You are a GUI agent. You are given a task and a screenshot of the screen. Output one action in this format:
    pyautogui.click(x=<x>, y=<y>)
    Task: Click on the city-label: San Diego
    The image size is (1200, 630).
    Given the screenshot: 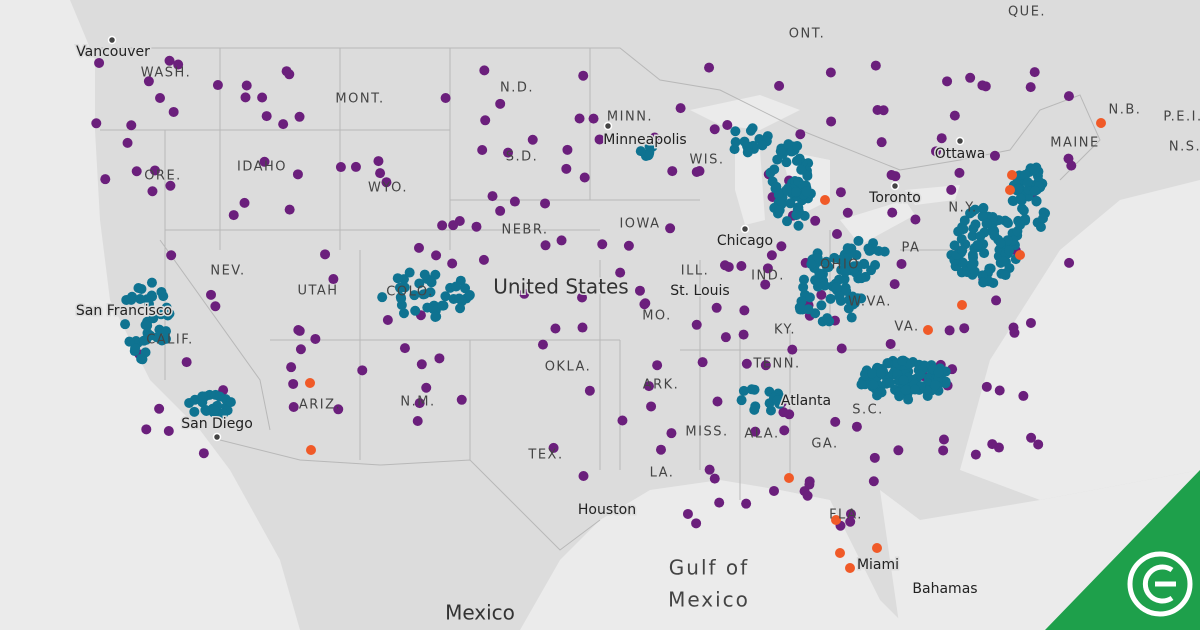 What is the action you would take?
    pyautogui.click(x=217, y=424)
    